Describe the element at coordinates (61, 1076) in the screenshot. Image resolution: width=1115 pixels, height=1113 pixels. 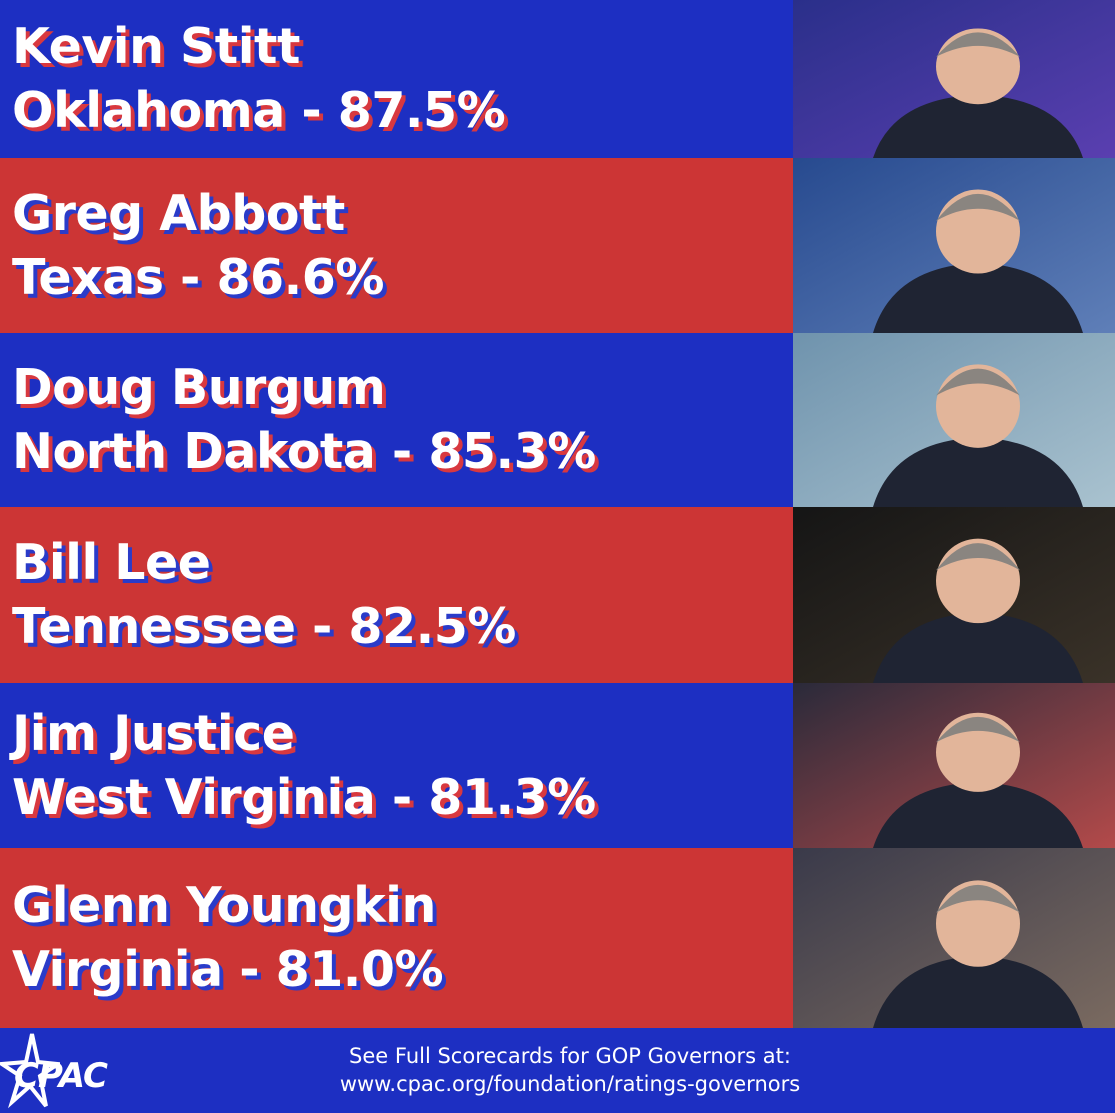
I see `logo: CPAC` at that location.